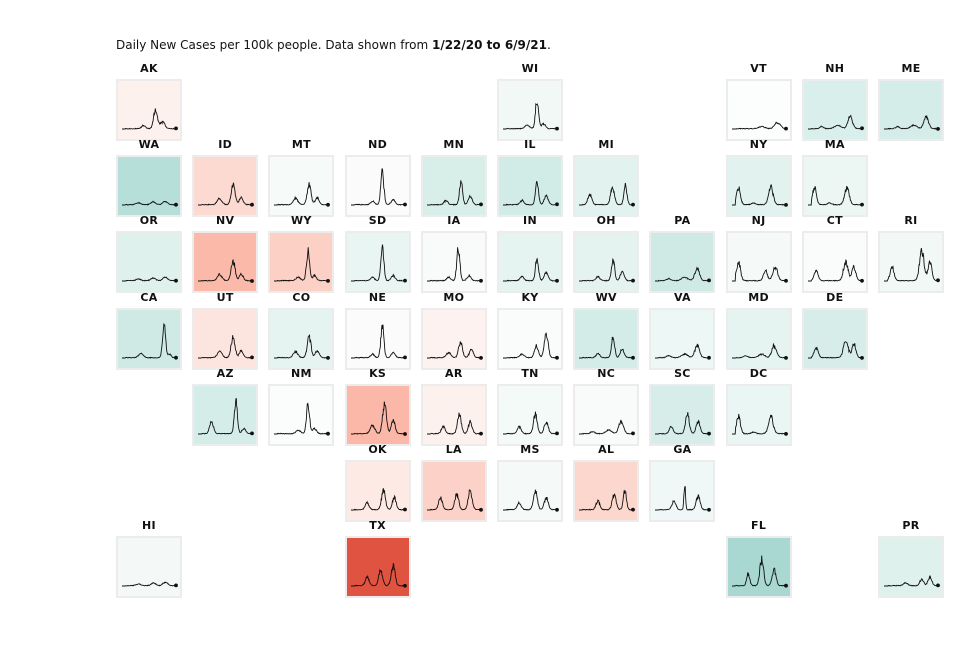 The height and width of the screenshot is (656, 974). Describe the element at coordinates (682, 221) in the screenshot. I see `state-label: PA` at that location.